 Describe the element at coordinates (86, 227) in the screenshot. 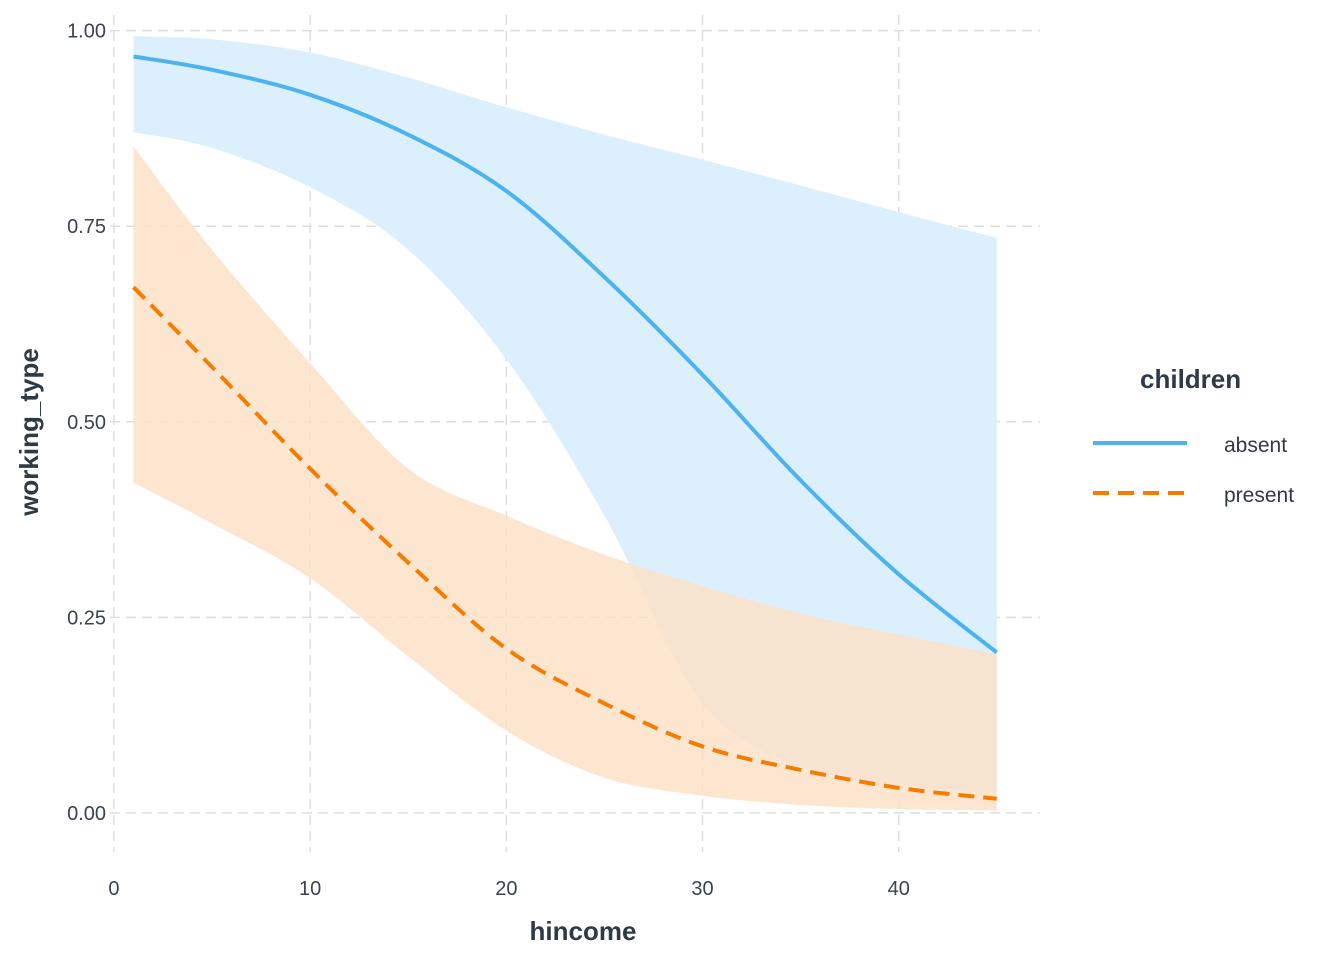

I see `y-tick-label: 0.75` at that location.